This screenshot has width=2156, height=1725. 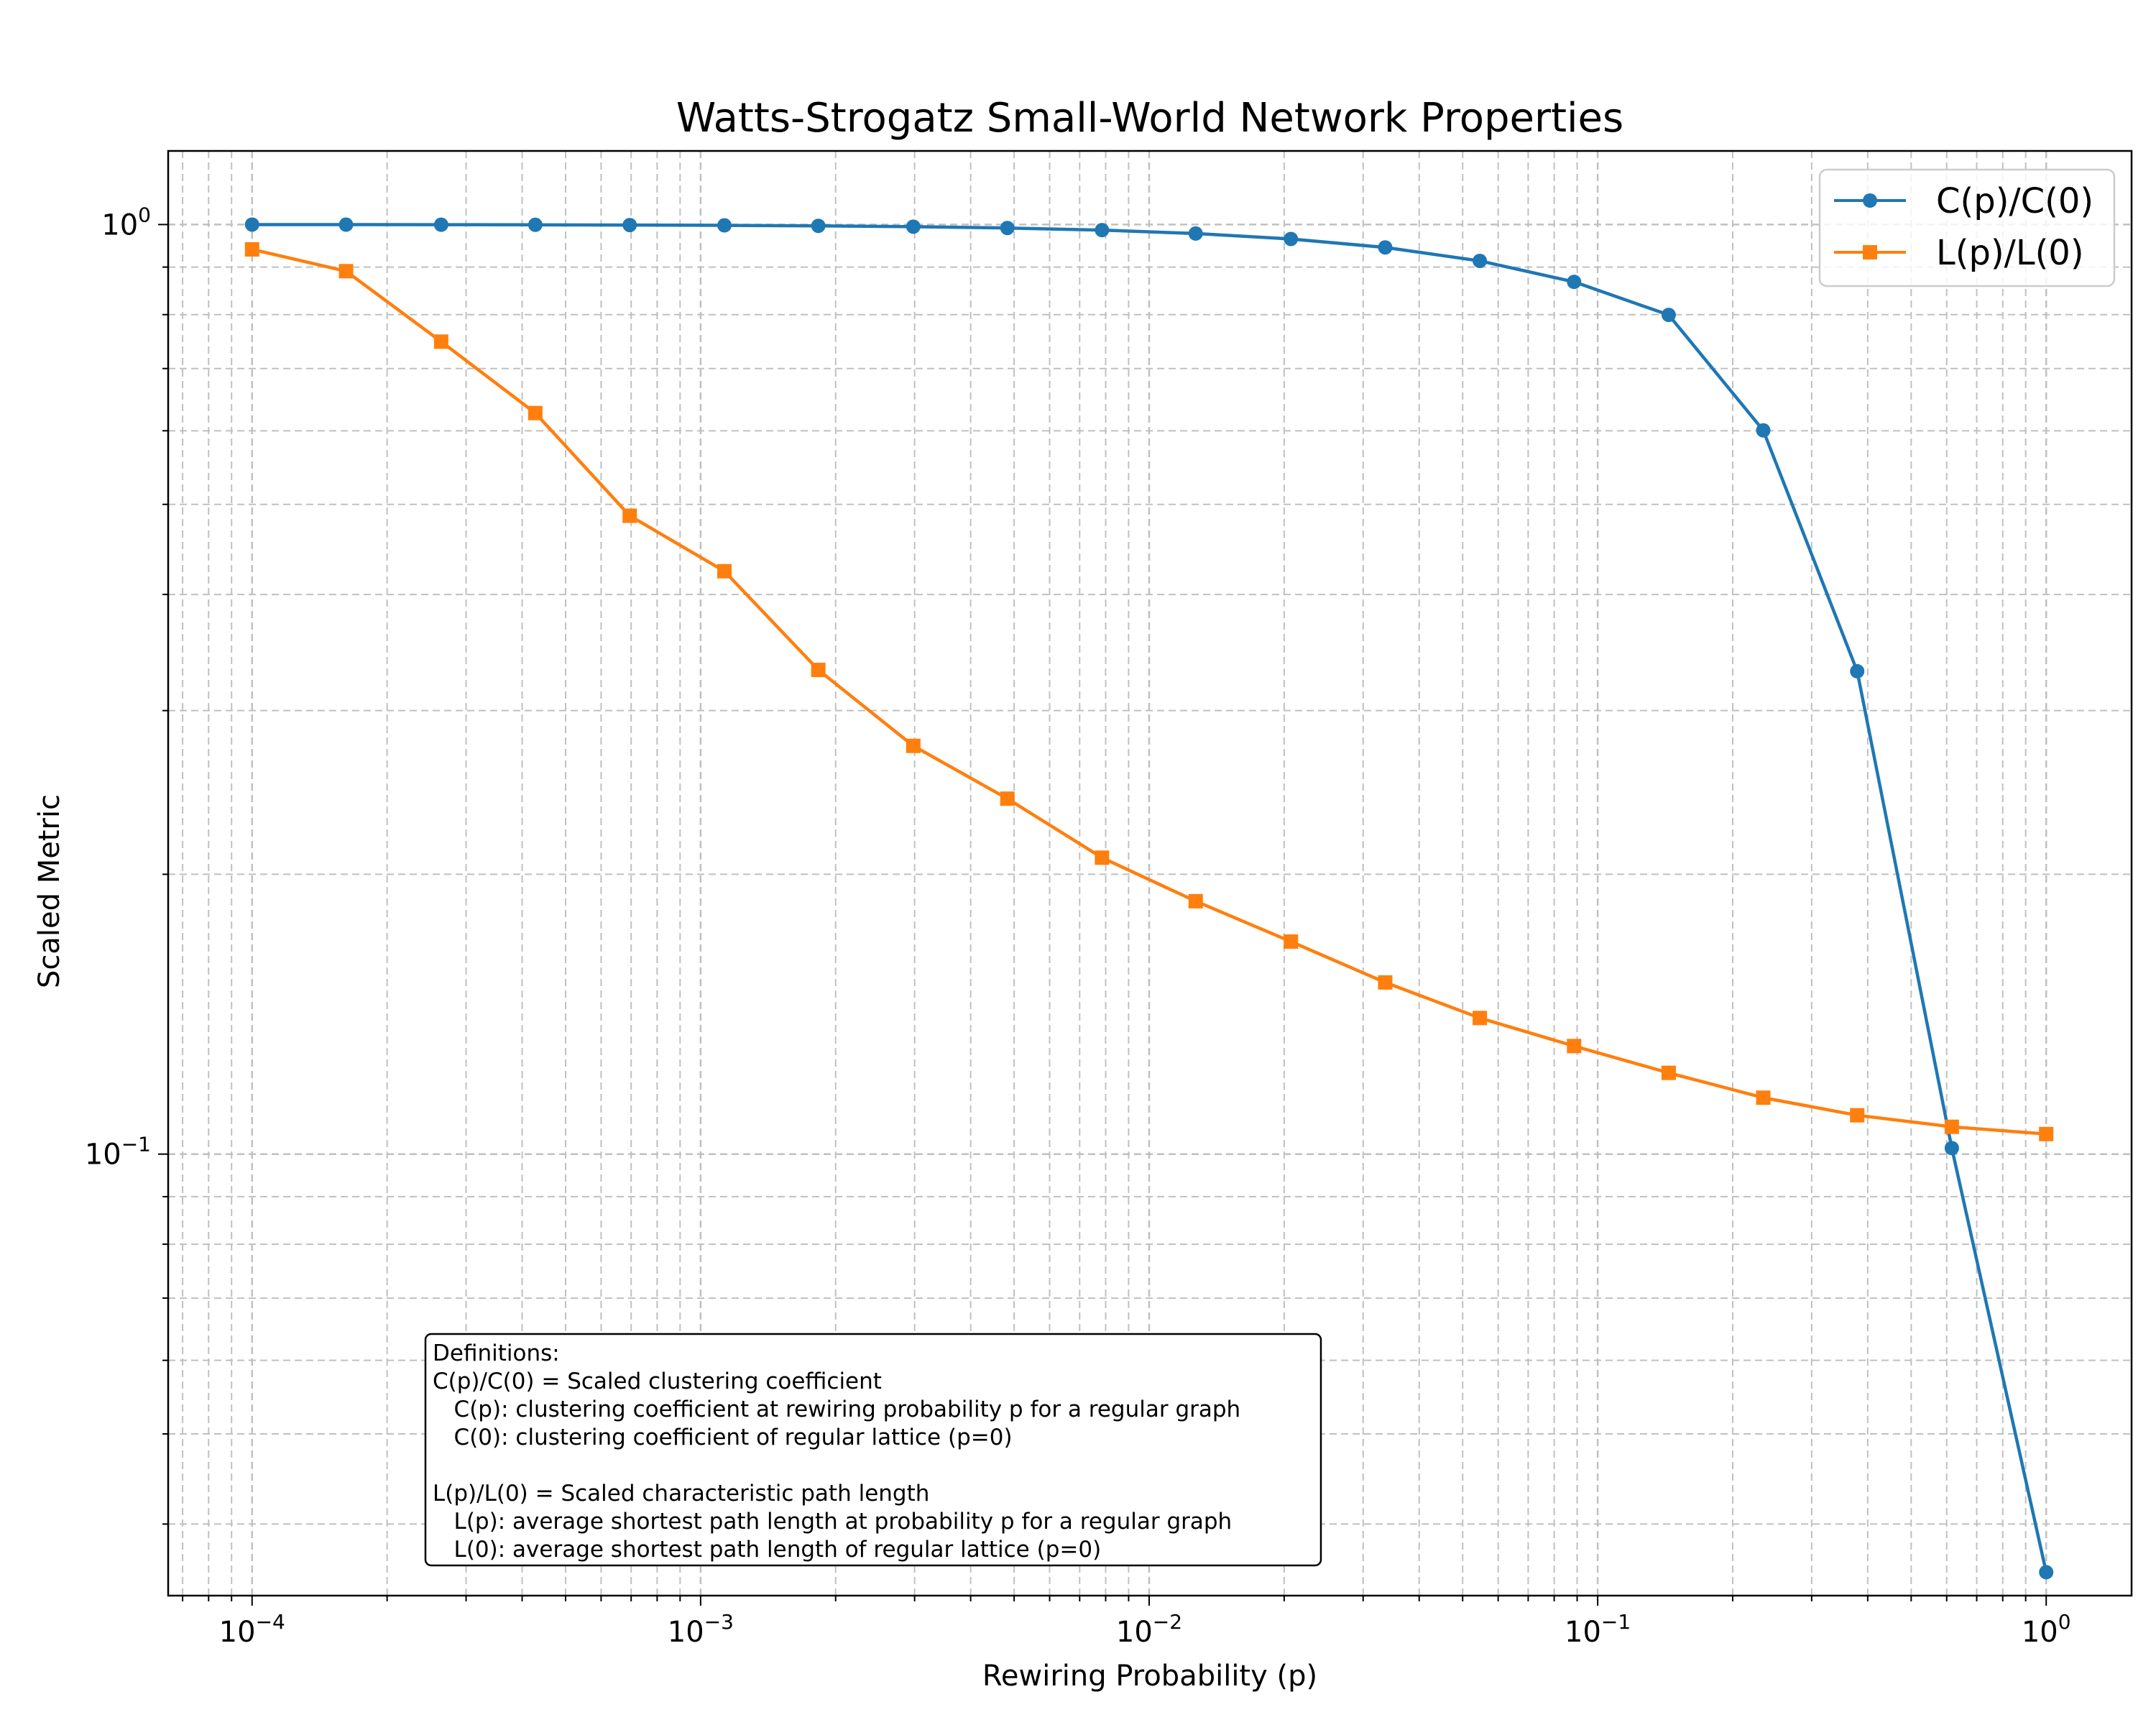 What do you see at coordinates (2046, 1629) in the screenshot?
I see `x-tick-label: 10⁰` at bounding box center [2046, 1629].